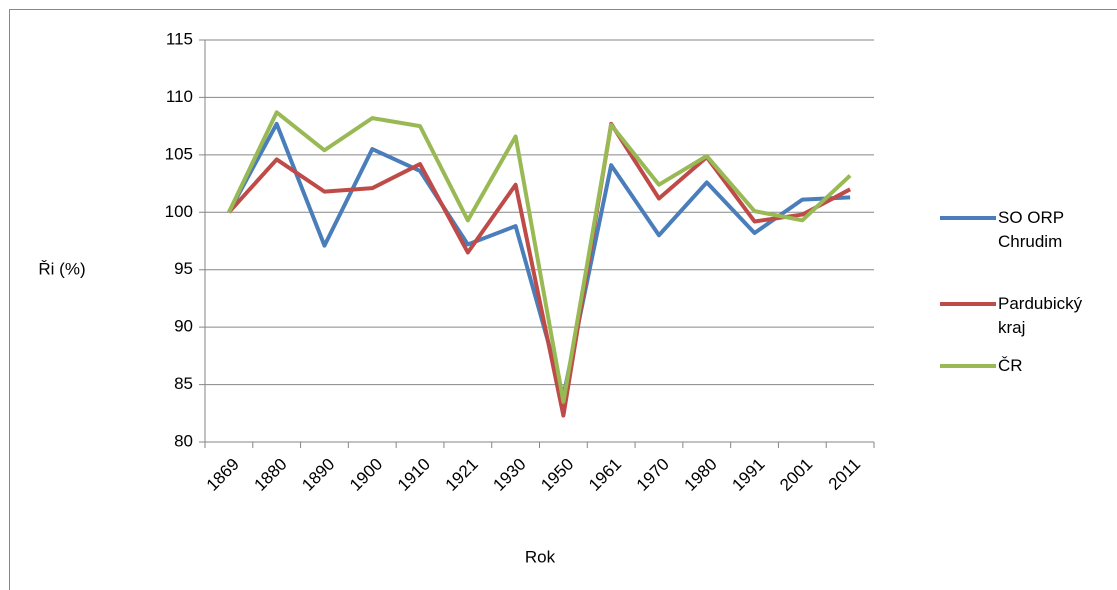  I want to click on x-tick-label: 1890, so click(318, 475).